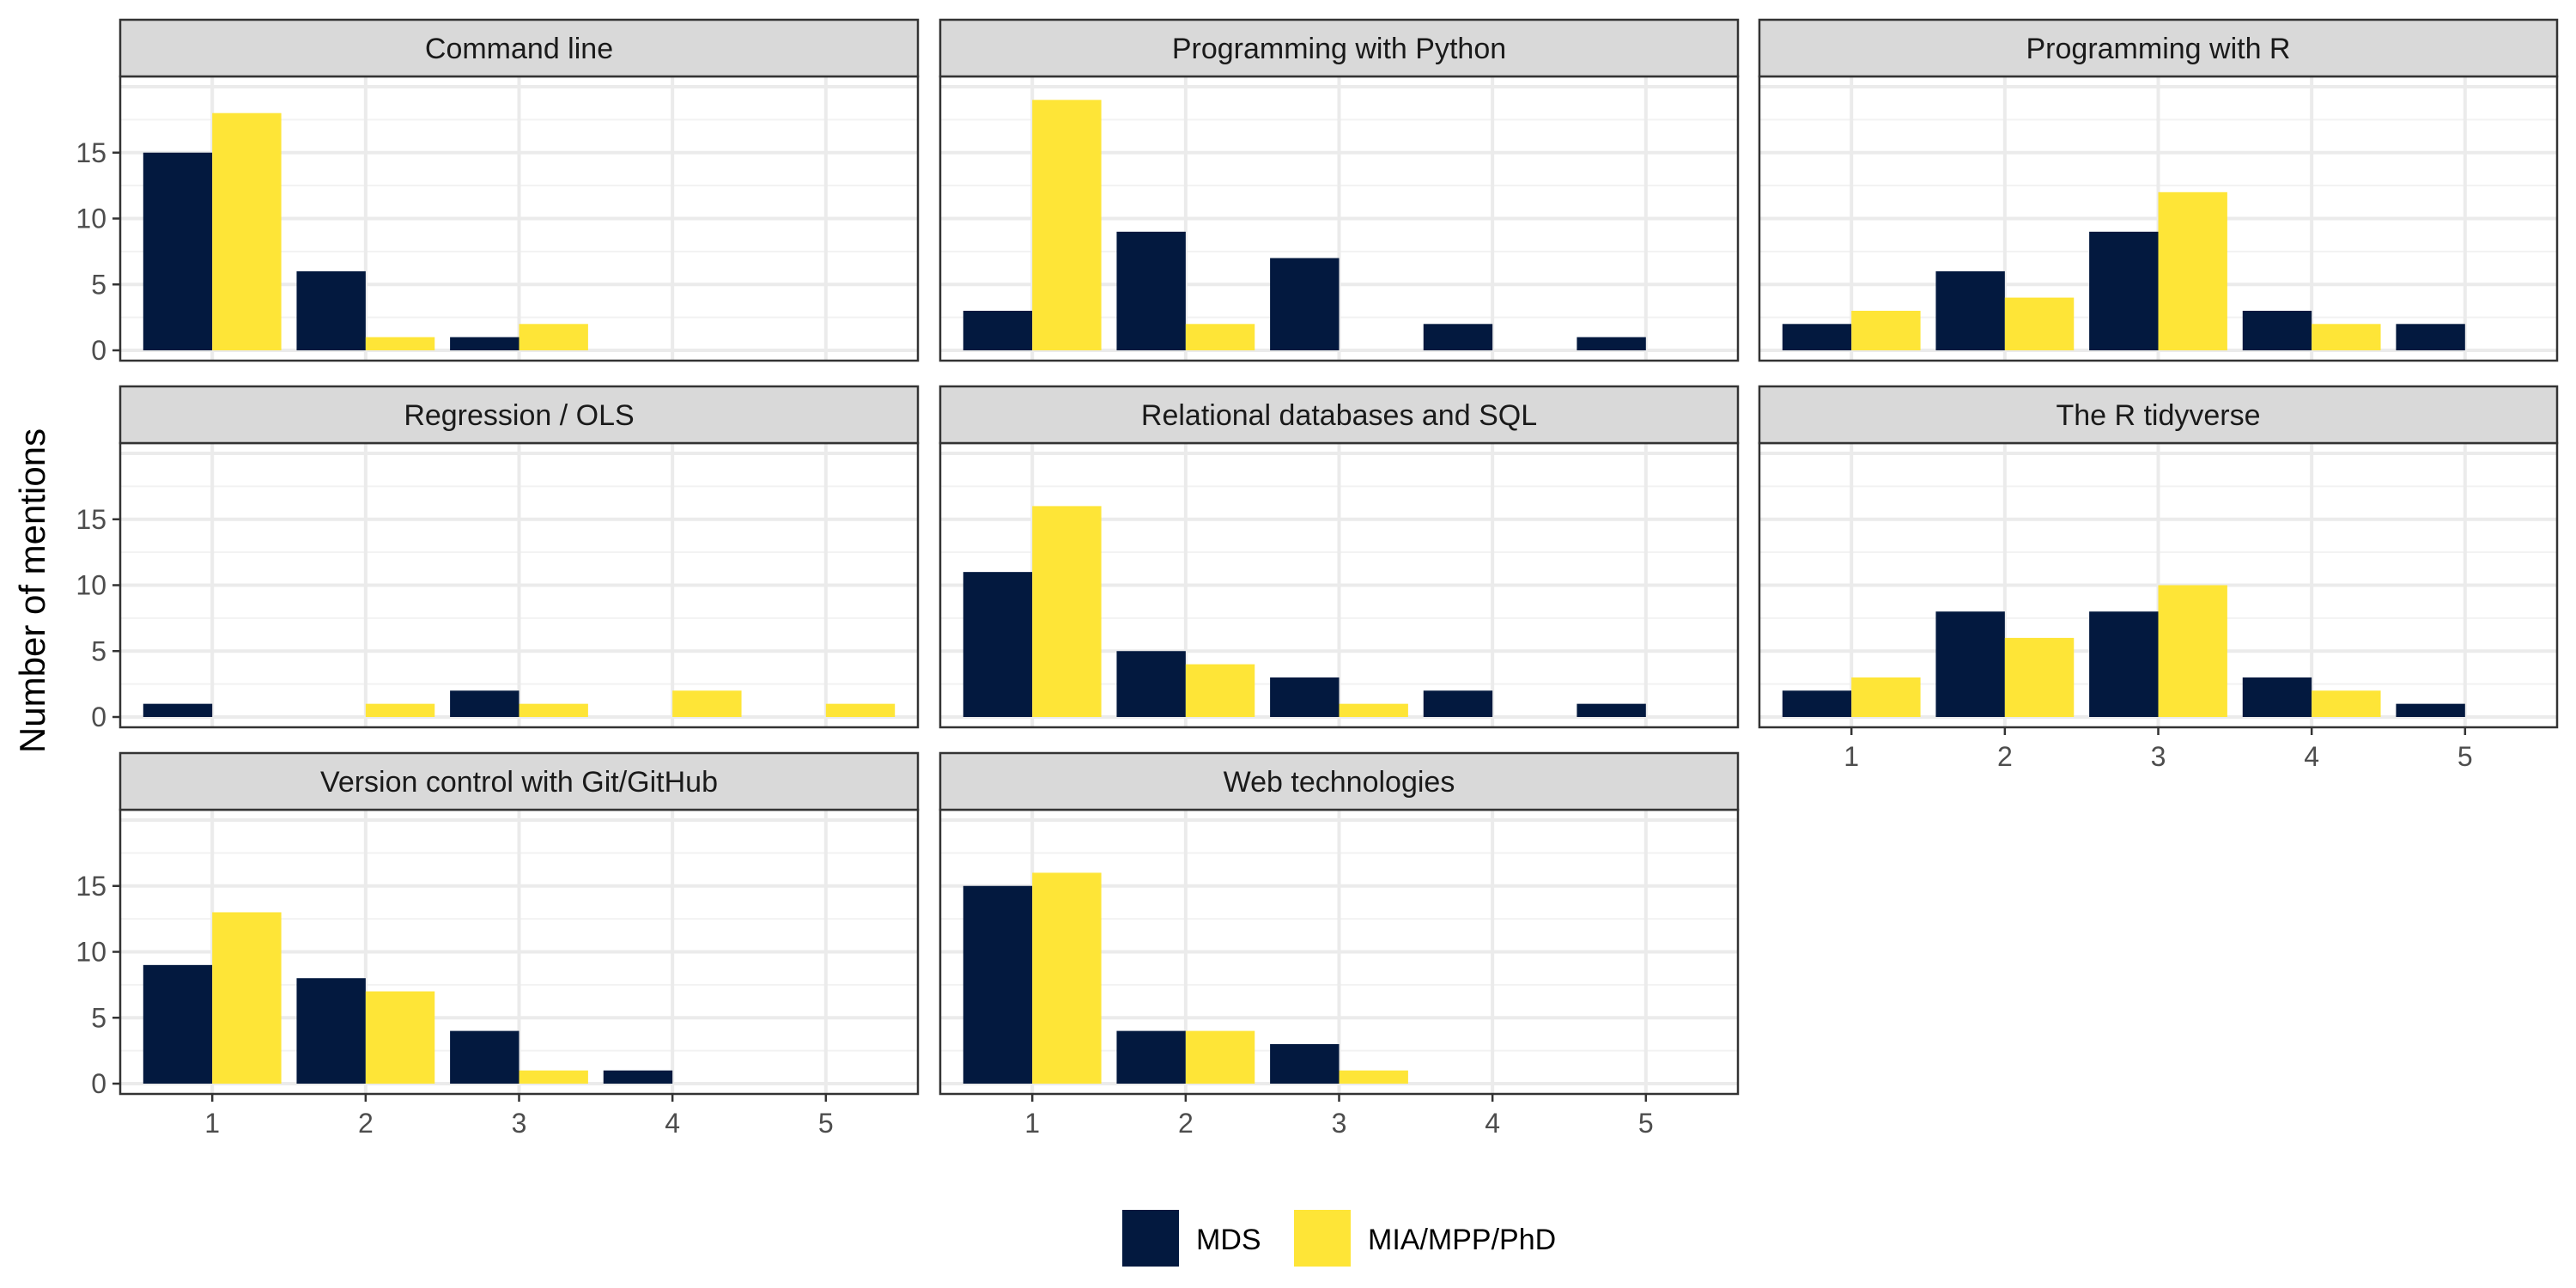 This screenshot has height=1288, width=2576. I want to click on legend-item-mia-mpp-phd: MIA/MPP/PhD, so click(1425, 1239).